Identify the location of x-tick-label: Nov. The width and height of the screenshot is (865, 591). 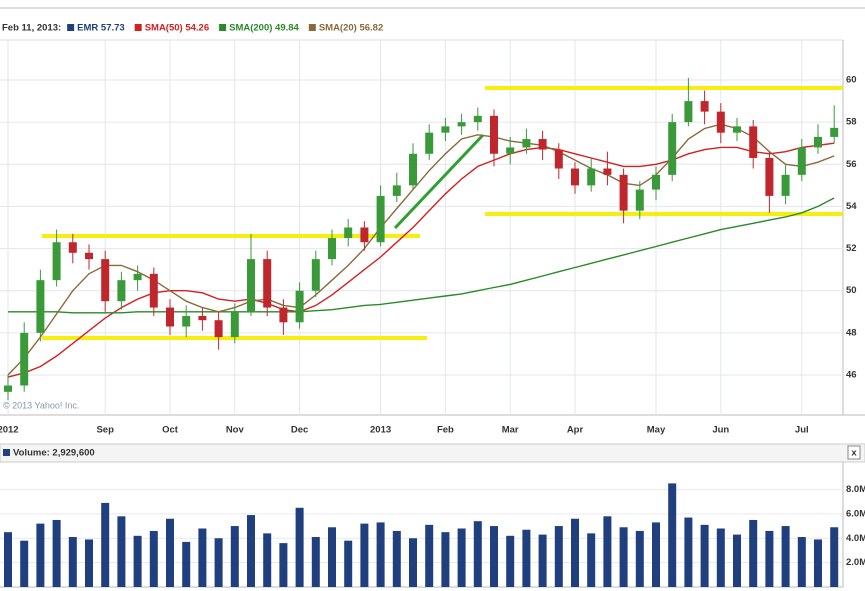
(235, 430).